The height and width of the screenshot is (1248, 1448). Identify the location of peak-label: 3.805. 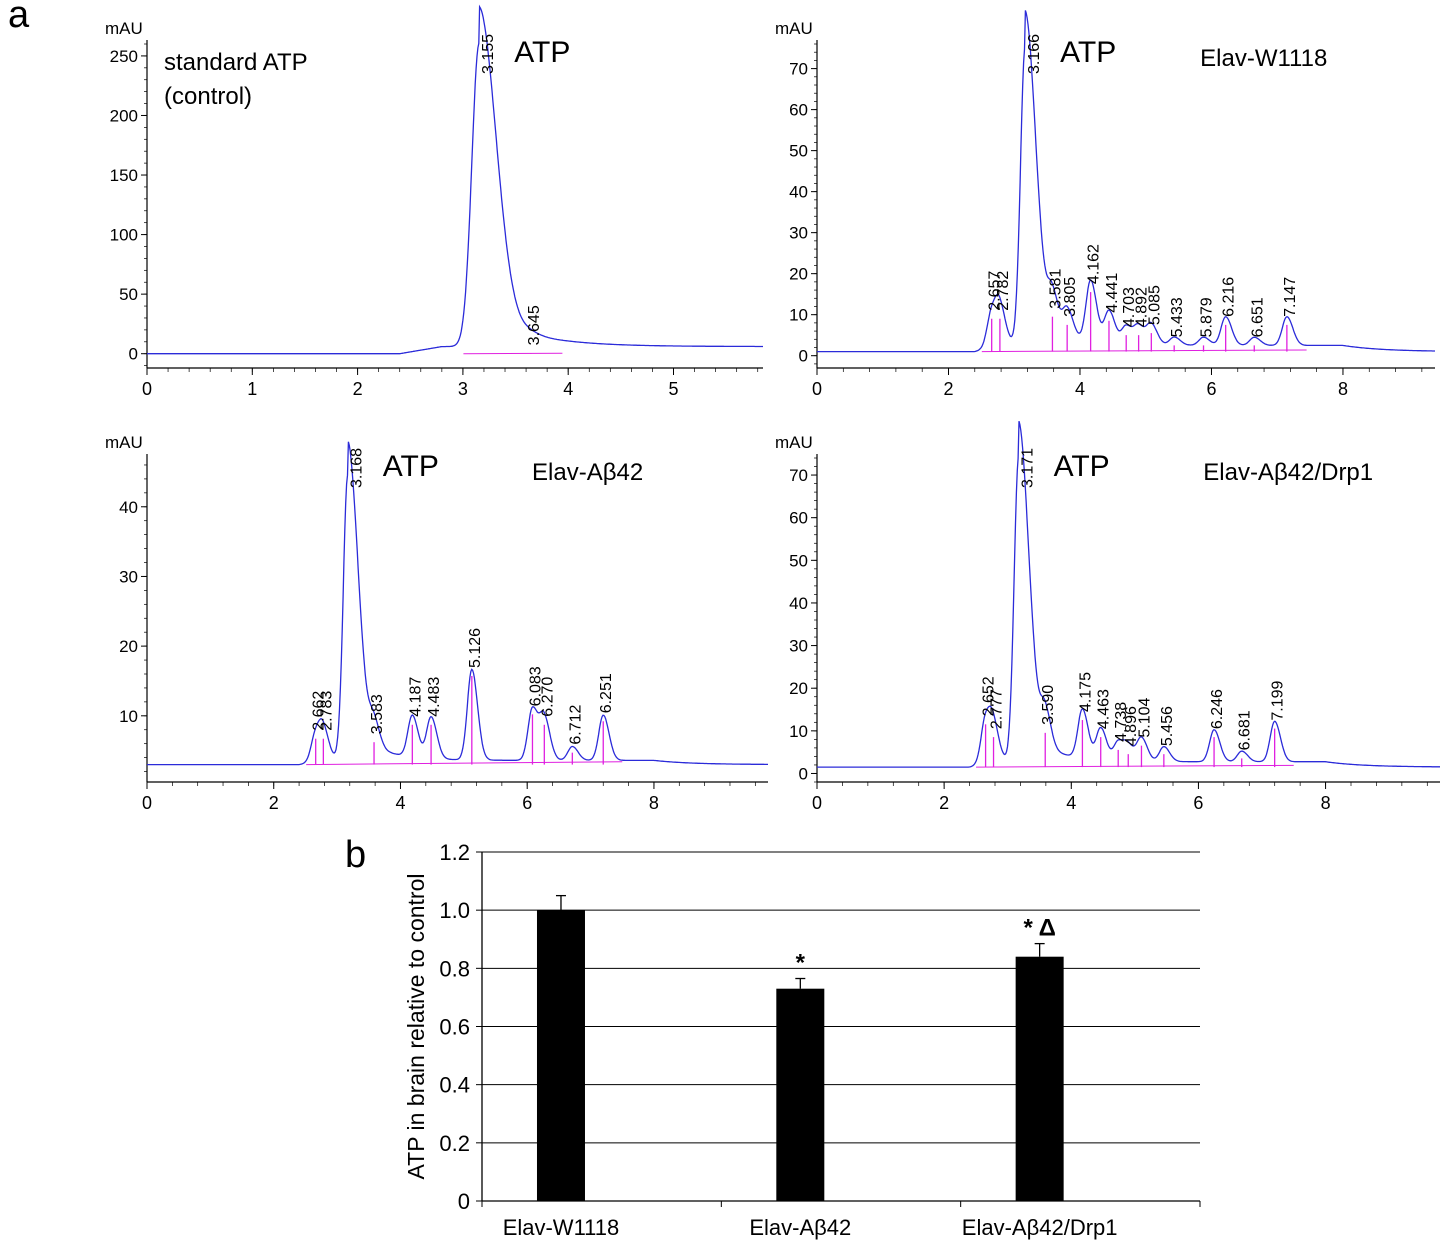
(1070, 297).